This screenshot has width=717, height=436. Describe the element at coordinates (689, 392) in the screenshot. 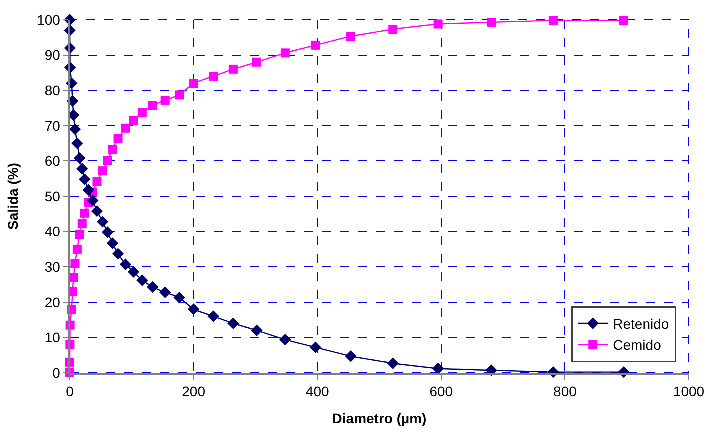

I see `x-tick-label: 1000` at that location.